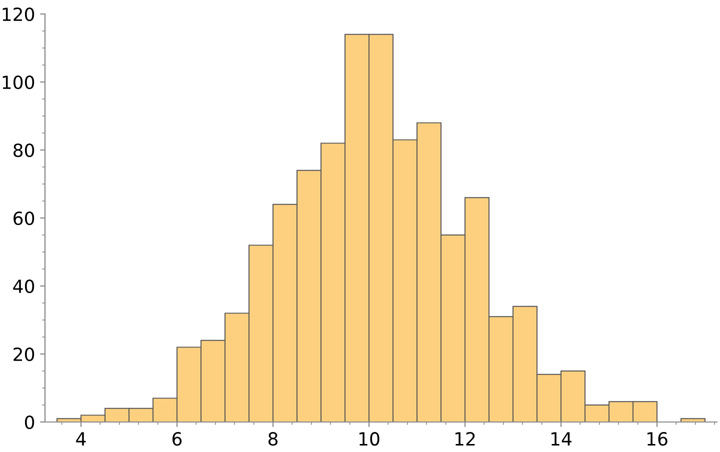  I want to click on y-tick-label: 0, so click(29, 422).